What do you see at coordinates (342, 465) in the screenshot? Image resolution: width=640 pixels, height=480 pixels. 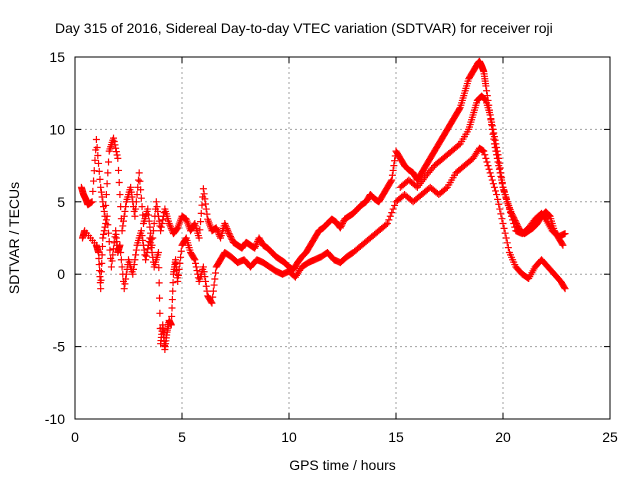 I see `x-axis-label: GPS time / hours` at bounding box center [342, 465].